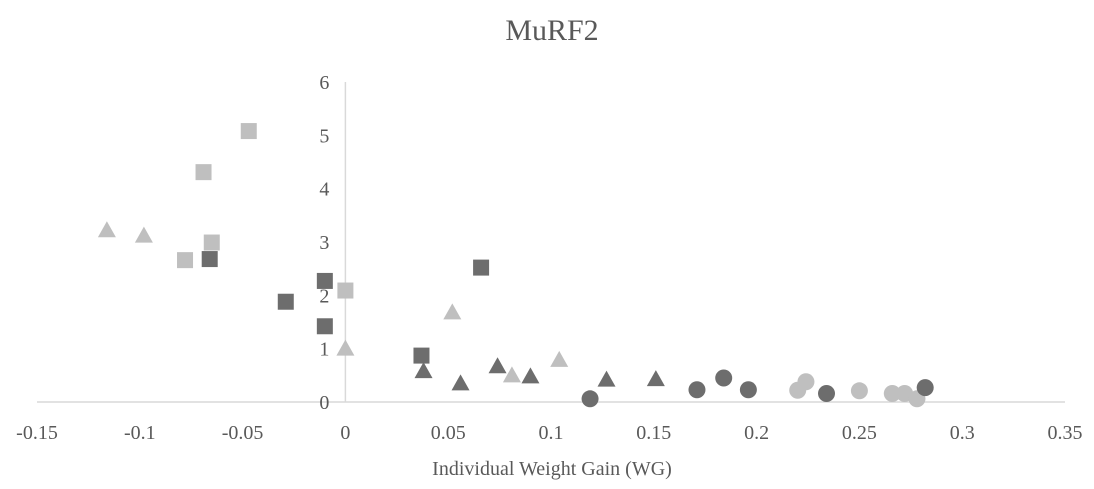 The image size is (1094, 489). I want to click on y-tick-label: 2, so click(324, 296).